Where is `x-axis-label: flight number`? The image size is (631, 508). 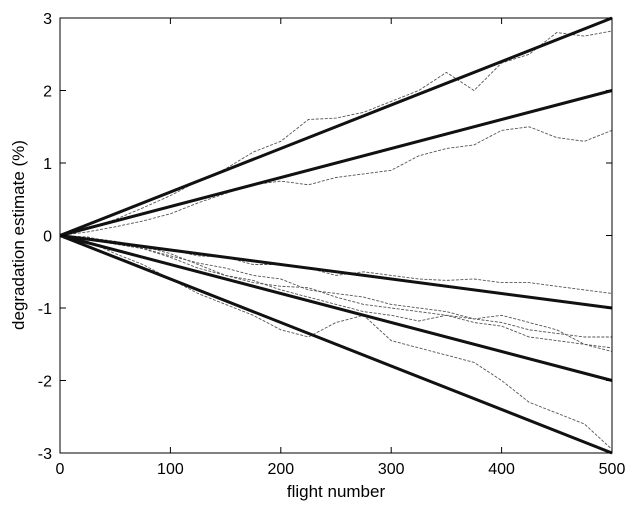
x-axis-label: flight number is located at coordinates (336, 491).